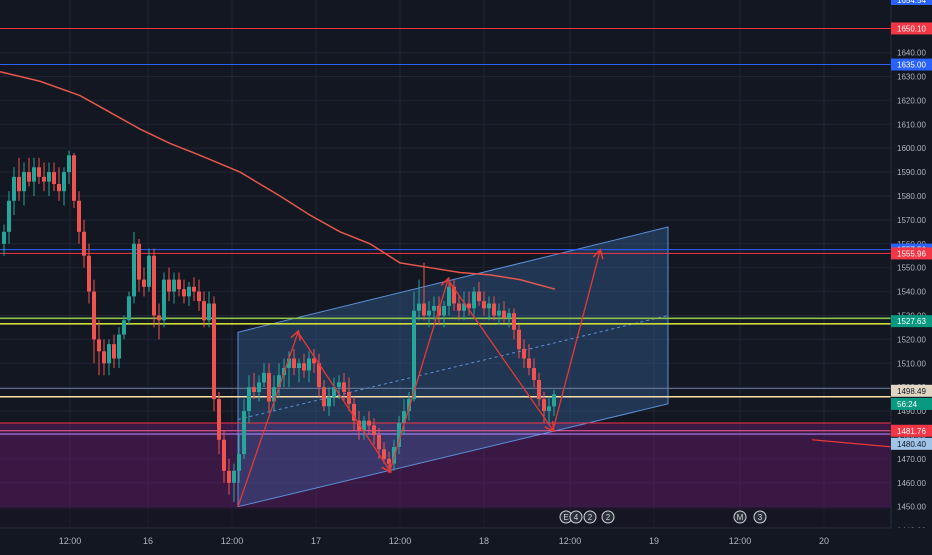 Image resolution: width=932 pixels, height=555 pixels. Describe the element at coordinates (852, 443) in the screenshot. I see `trend-line-segment` at that location.